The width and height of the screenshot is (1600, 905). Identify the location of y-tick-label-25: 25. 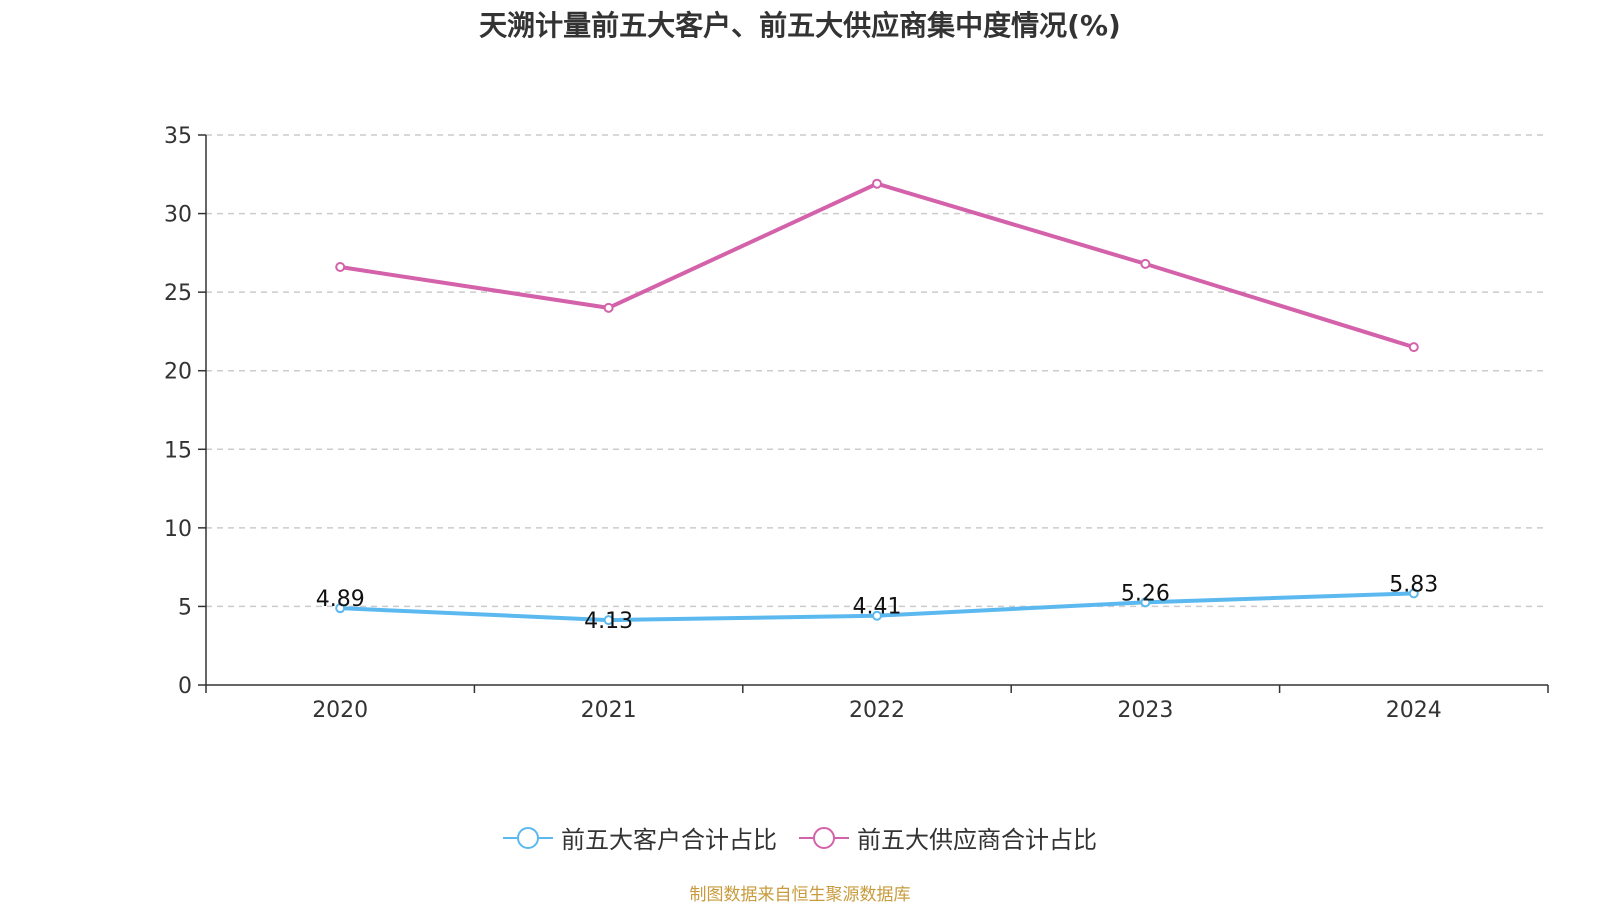
(178, 293).